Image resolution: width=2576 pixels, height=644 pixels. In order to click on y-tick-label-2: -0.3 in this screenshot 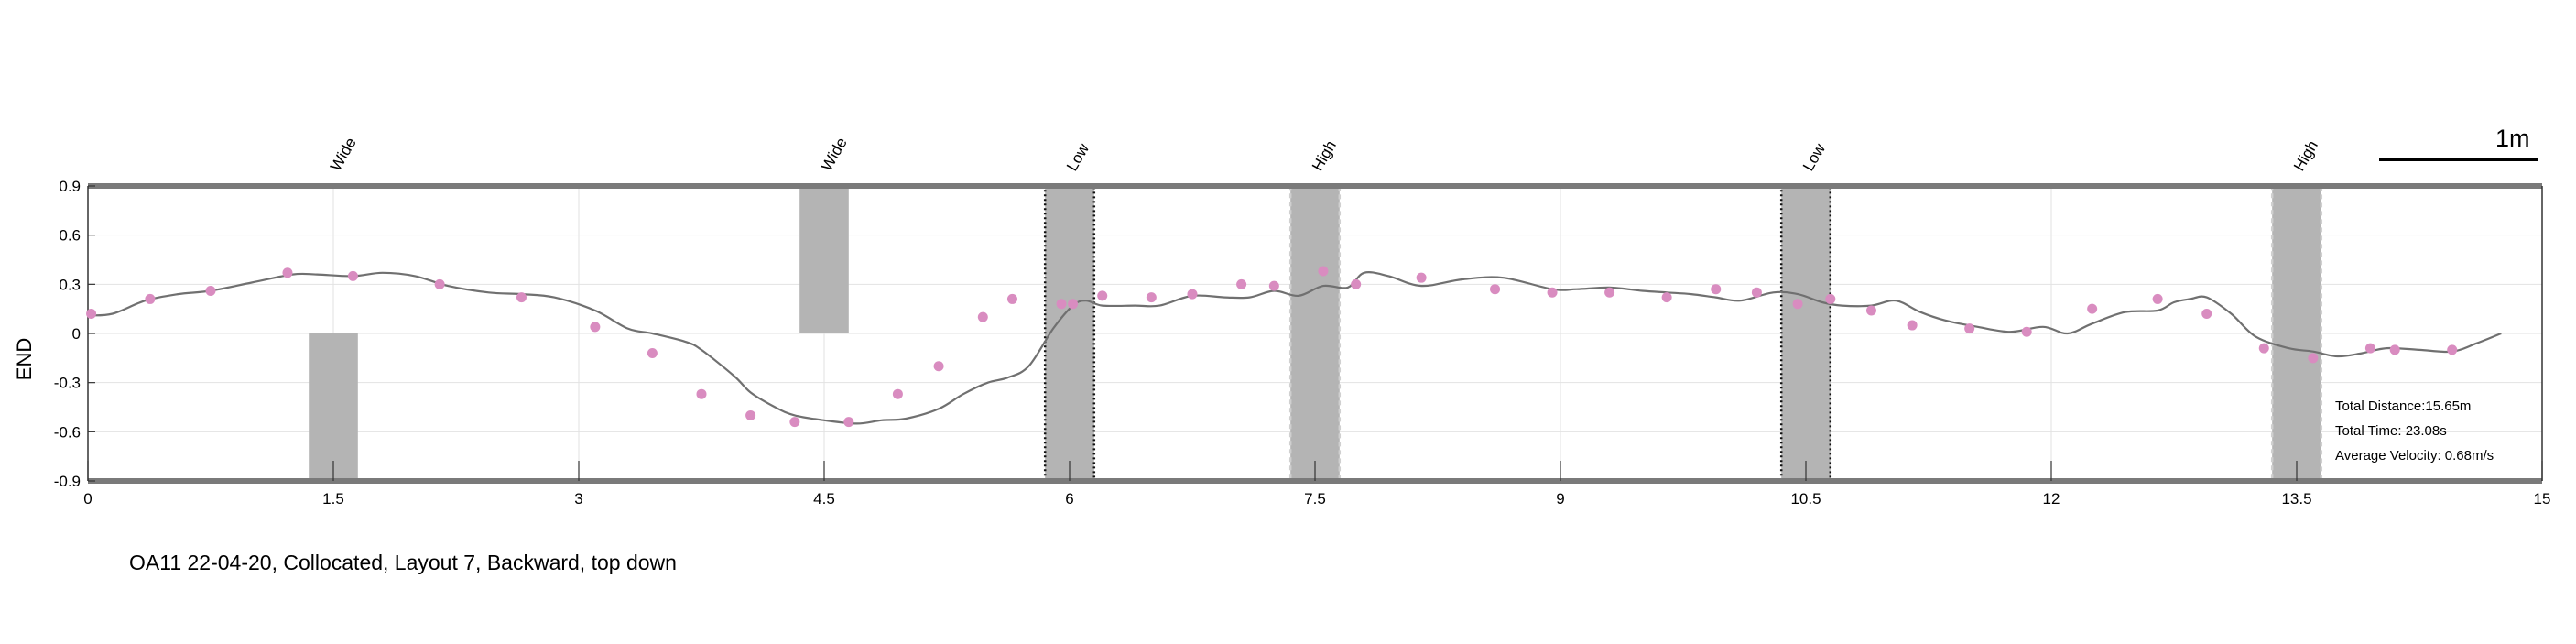, I will do `click(67, 384)`.